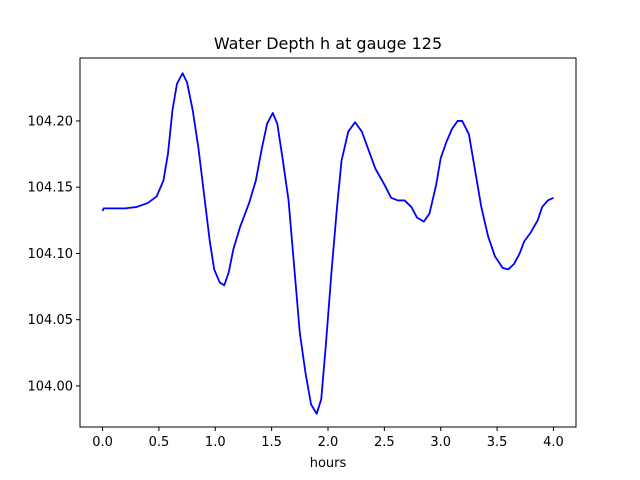 This screenshot has width=640, height=480. What do you see at coordinates (384, 442) in the screenshot?
I see `x-tick-label: 2.5` at bounding box center [384, 442].